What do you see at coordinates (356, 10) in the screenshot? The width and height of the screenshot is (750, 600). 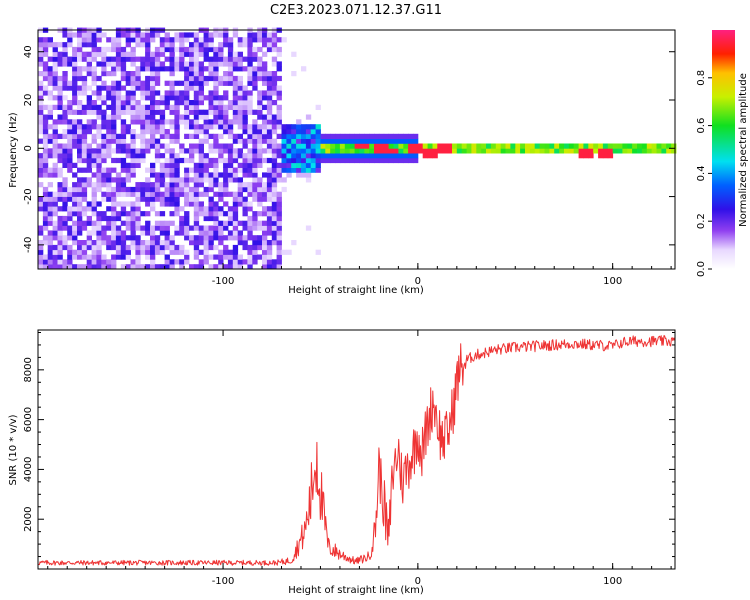 I see `figure-title: C2E3.2023.071.12.37.G11` at bounding box center [356, 10].